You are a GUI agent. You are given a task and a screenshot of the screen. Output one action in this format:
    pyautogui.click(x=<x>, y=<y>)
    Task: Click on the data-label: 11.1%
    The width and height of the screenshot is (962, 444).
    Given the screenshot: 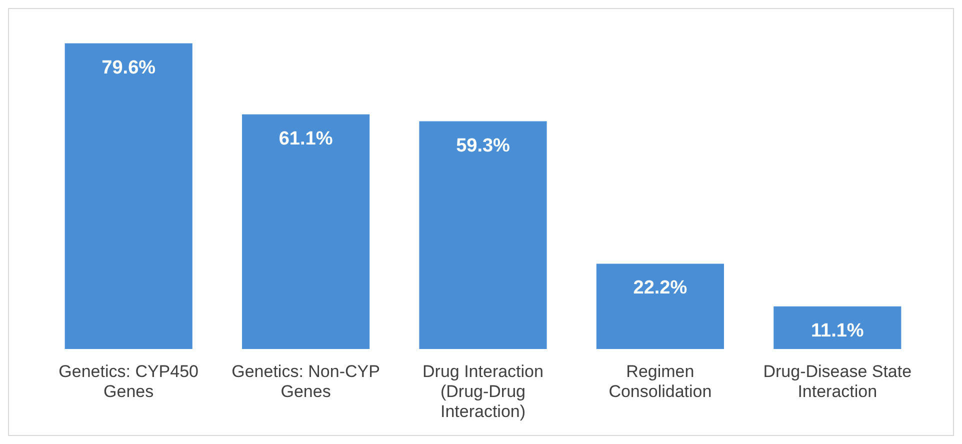 What is the action you would take?
    pyautogui.click(x=837, y=331)
    